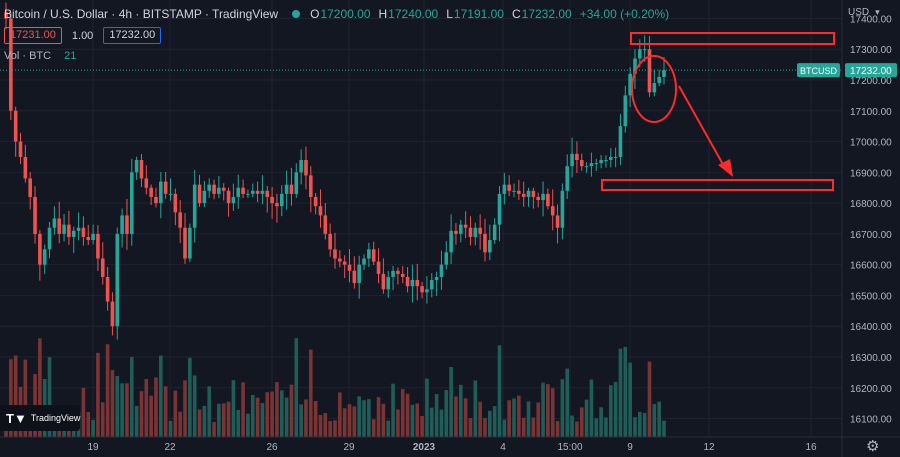  I want to click on chevron-down-icon: ▾, so click(877, 11).